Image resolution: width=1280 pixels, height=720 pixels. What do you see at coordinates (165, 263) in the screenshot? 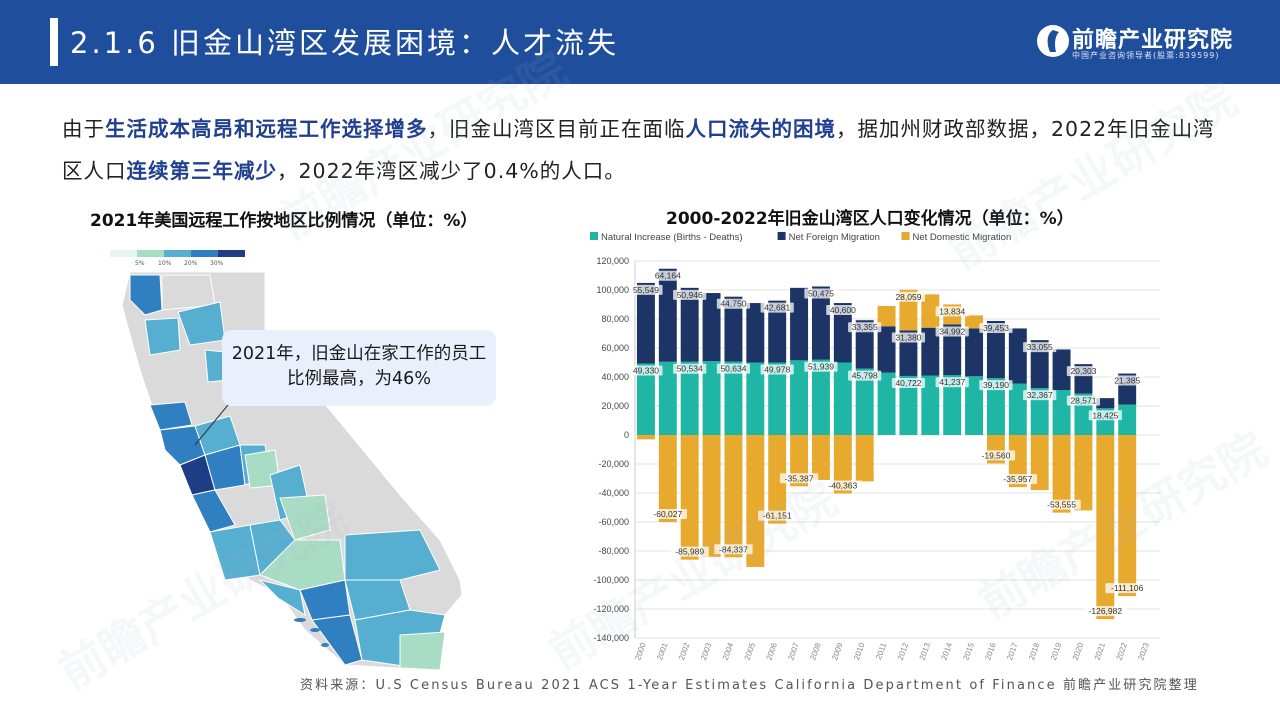
I see `legend-tick: 10%` at bounding box center [165, 263].